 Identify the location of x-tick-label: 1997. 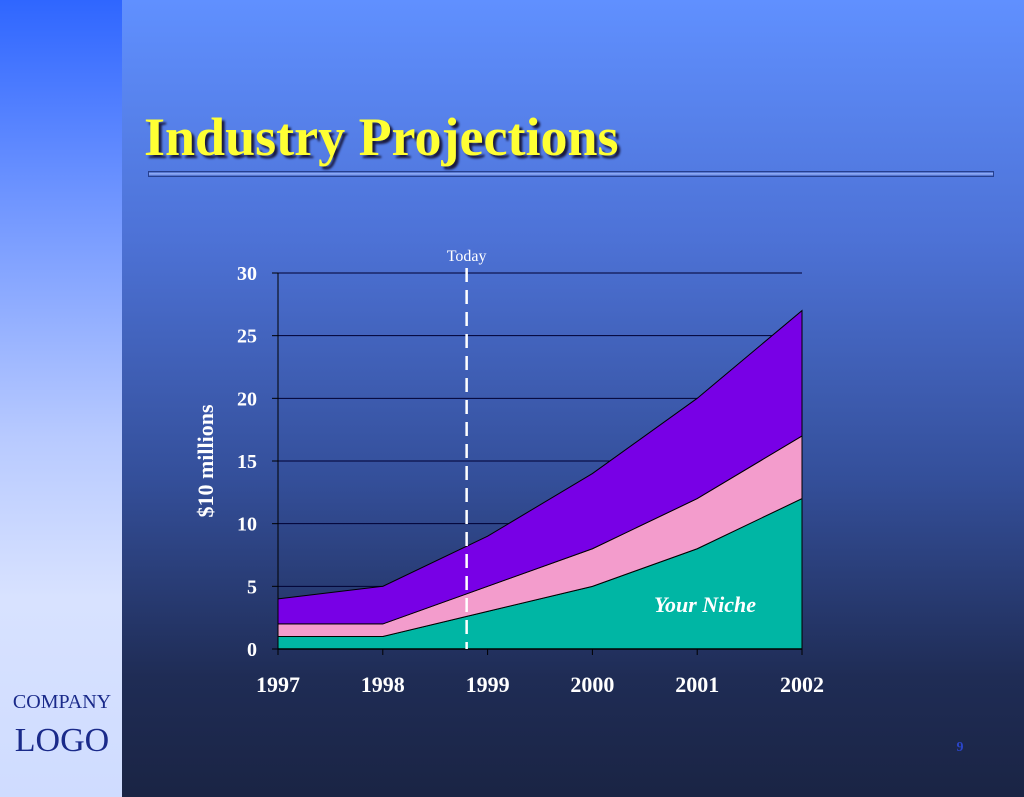
(278, 684).